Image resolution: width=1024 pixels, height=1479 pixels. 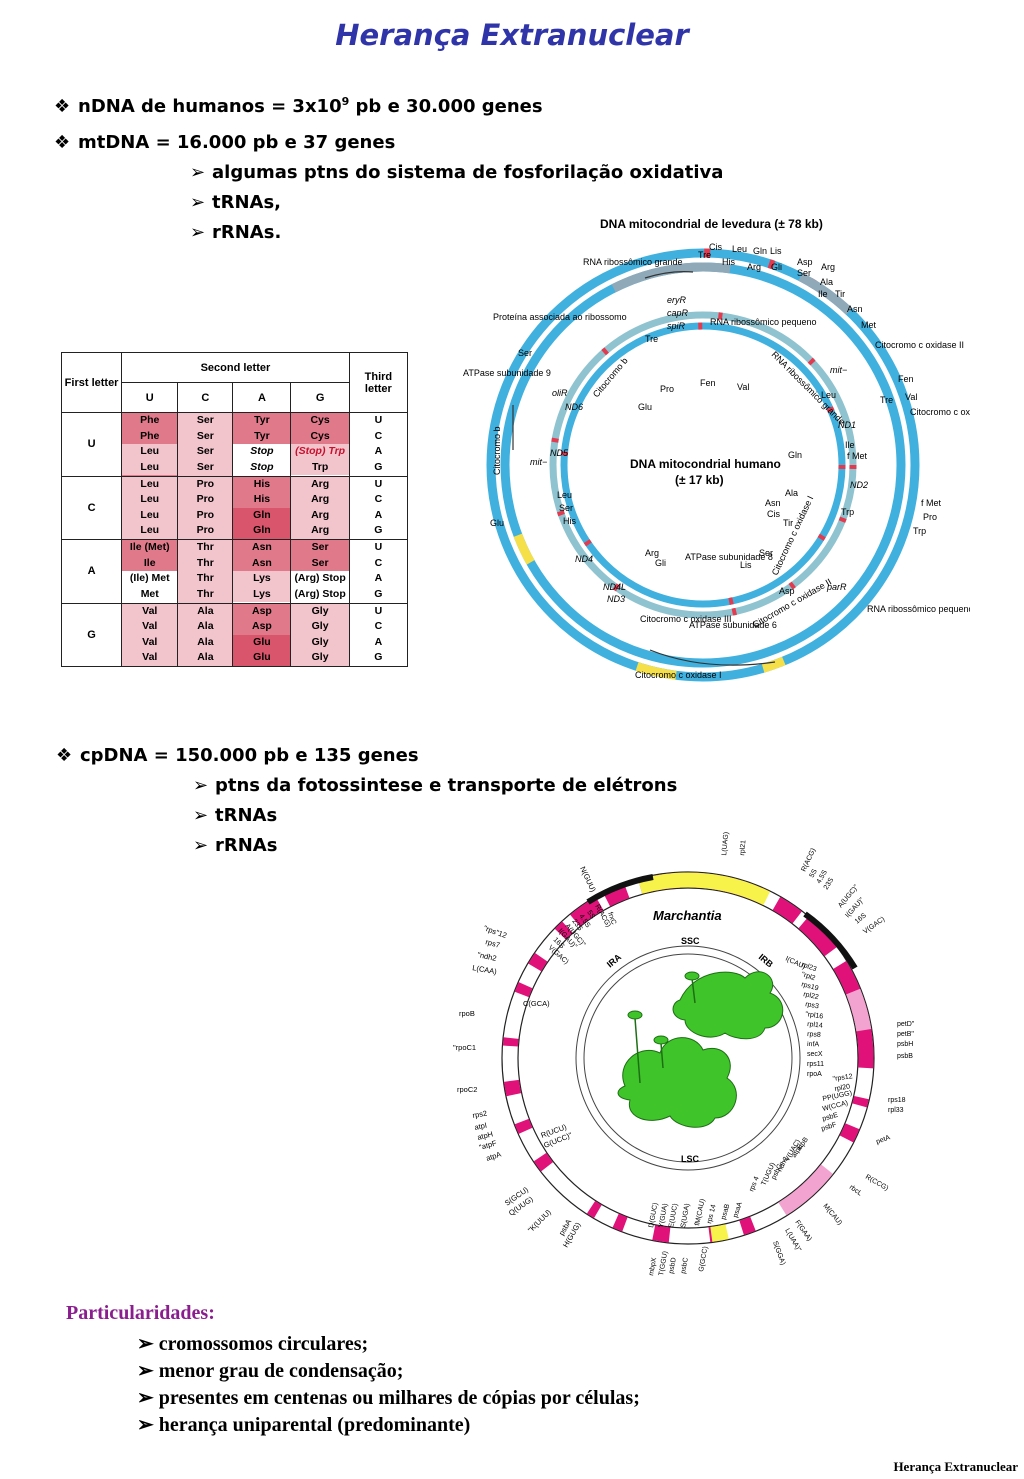 I want to click on cp-map-circle, so click(x=688, y=1058).